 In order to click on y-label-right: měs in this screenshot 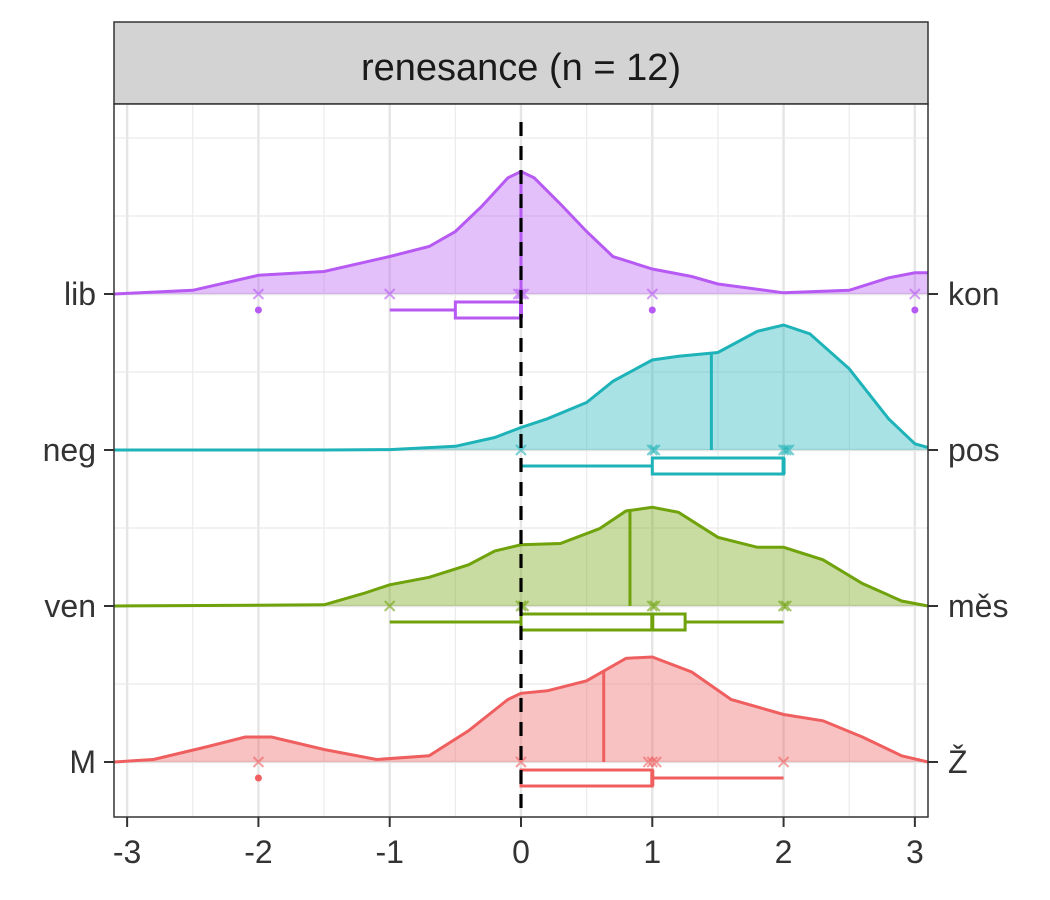, I will do `click(978, 606)`.